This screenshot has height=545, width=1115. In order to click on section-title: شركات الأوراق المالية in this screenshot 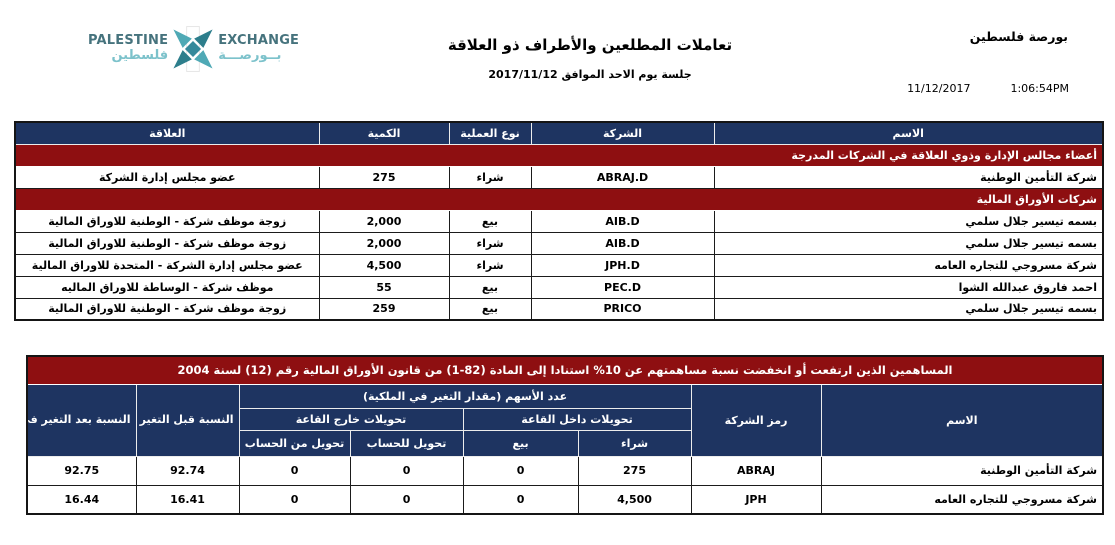, I will do `click(559, 199)`.